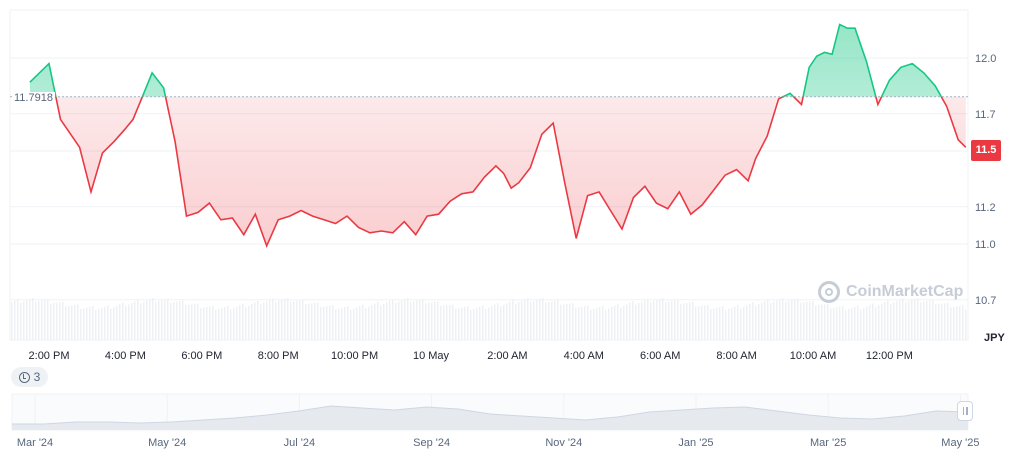 This screenshot has height=472, width=1023. What do you see at coordinates (49, 356) in the screenshot?
I see `x-tick-label: 2:00 PM` at bounding box center [49, 356].